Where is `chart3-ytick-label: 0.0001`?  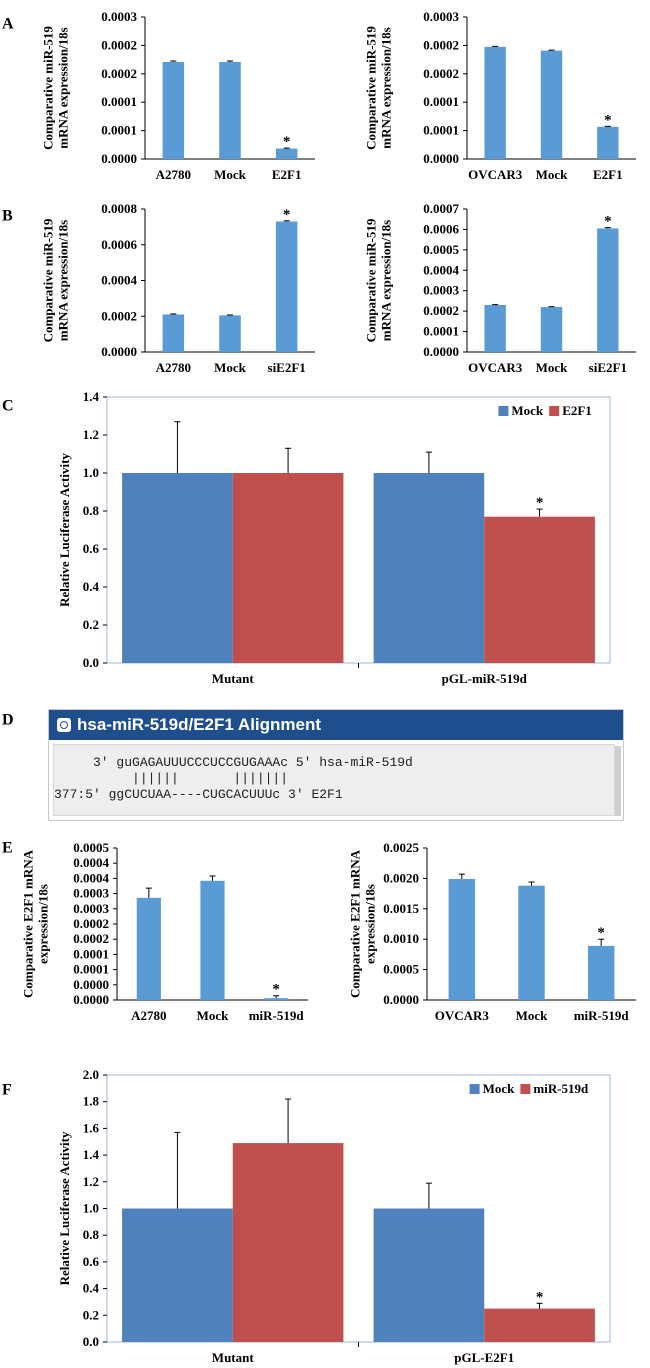
chart3-ytick-label: 0.0001 is located at coordinates (441, 331).